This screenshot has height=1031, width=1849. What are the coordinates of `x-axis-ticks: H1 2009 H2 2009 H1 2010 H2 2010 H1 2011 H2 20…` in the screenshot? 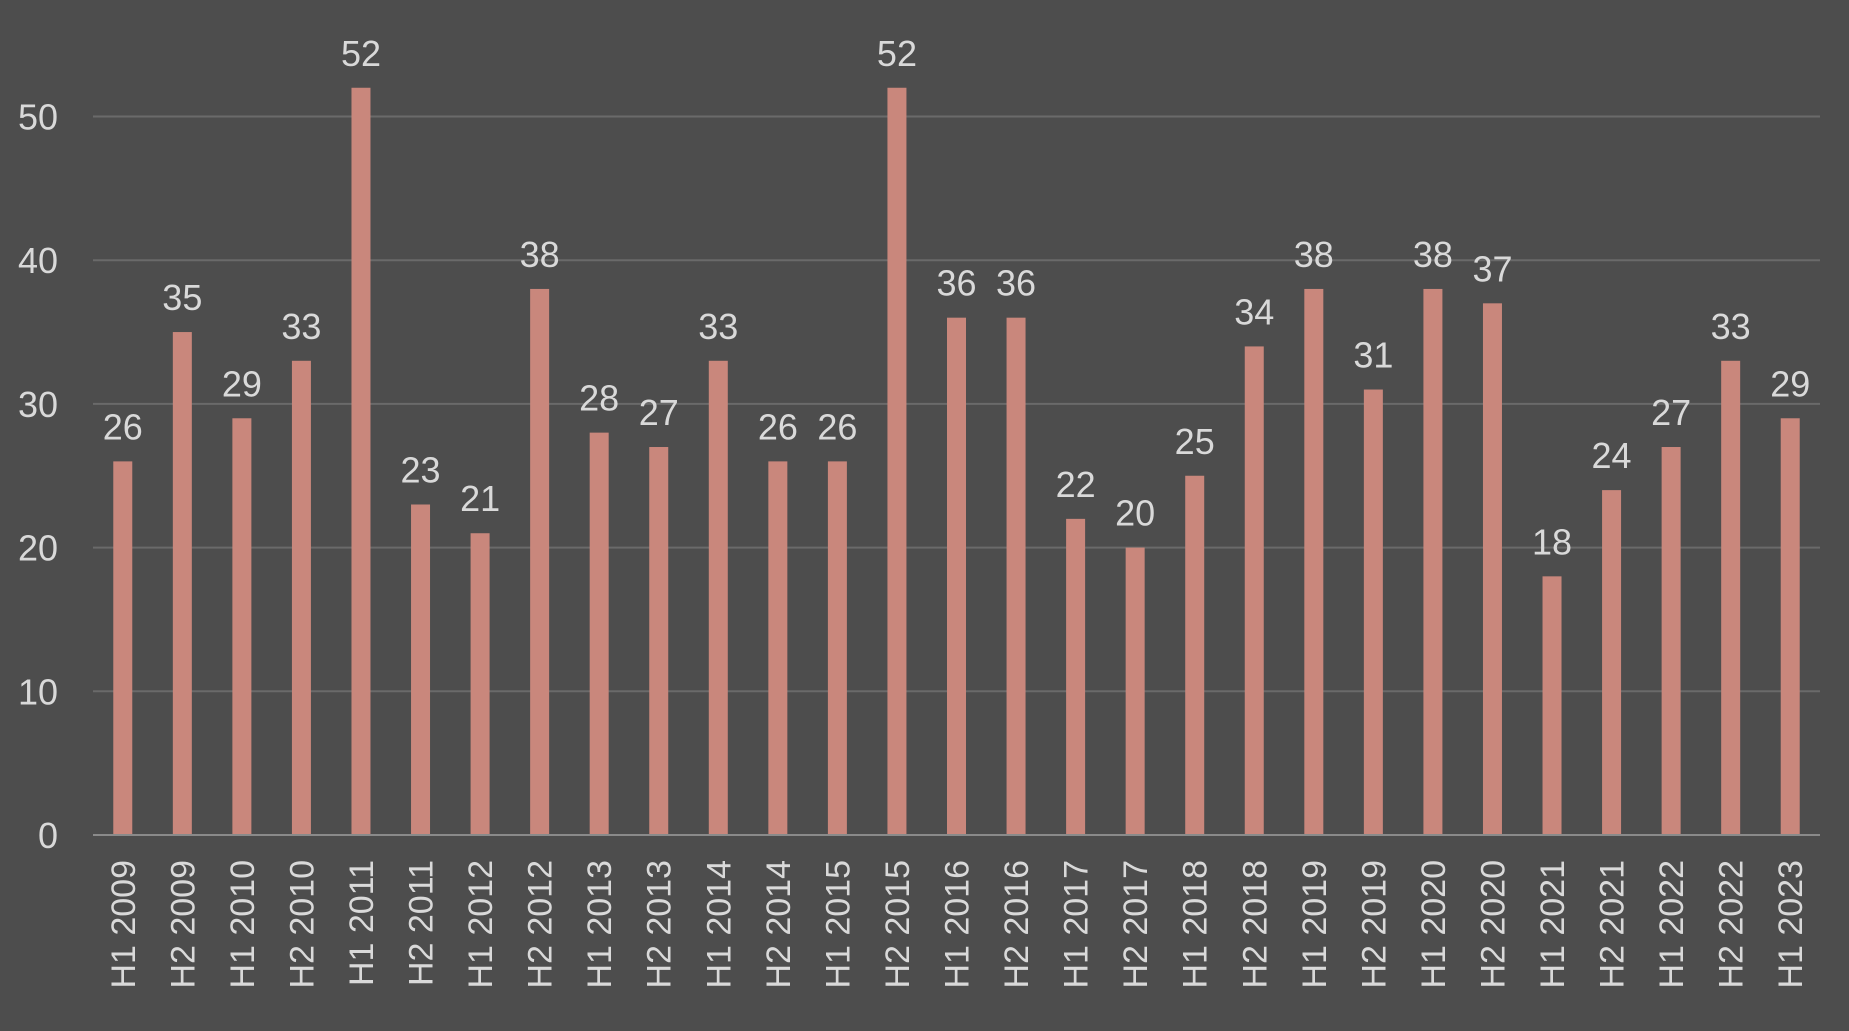 It's located at (957, 924).